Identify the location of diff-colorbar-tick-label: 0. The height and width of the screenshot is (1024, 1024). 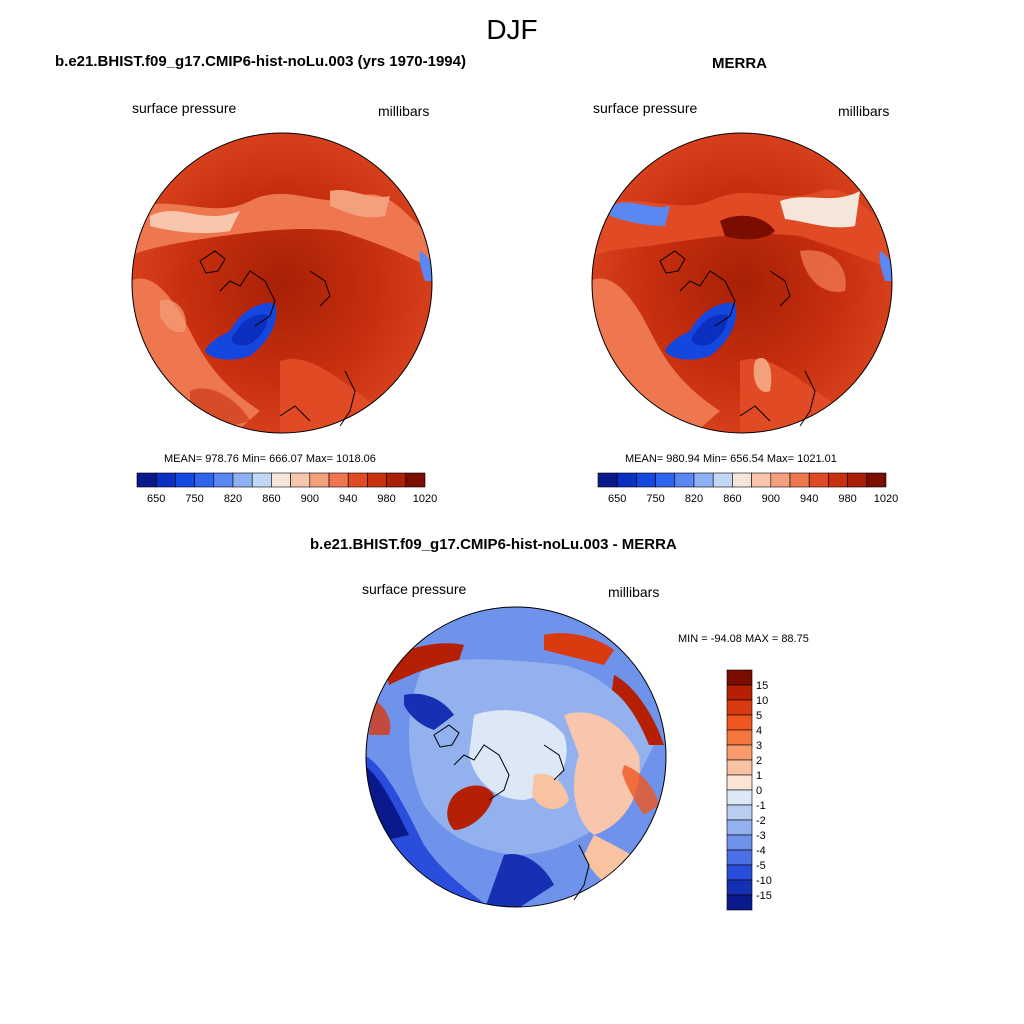
(759, 791).